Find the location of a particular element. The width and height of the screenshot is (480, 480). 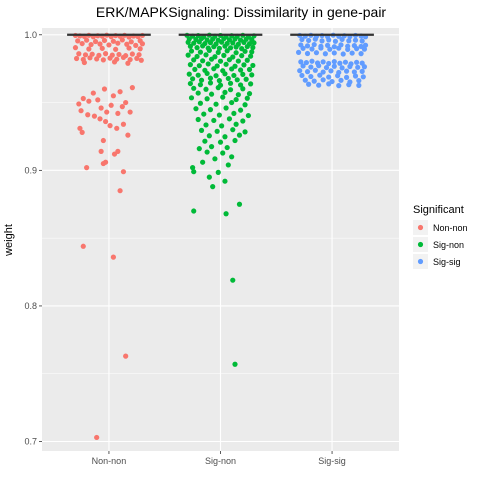

legend-label: Sig-non is located at coordinates (448, 245).